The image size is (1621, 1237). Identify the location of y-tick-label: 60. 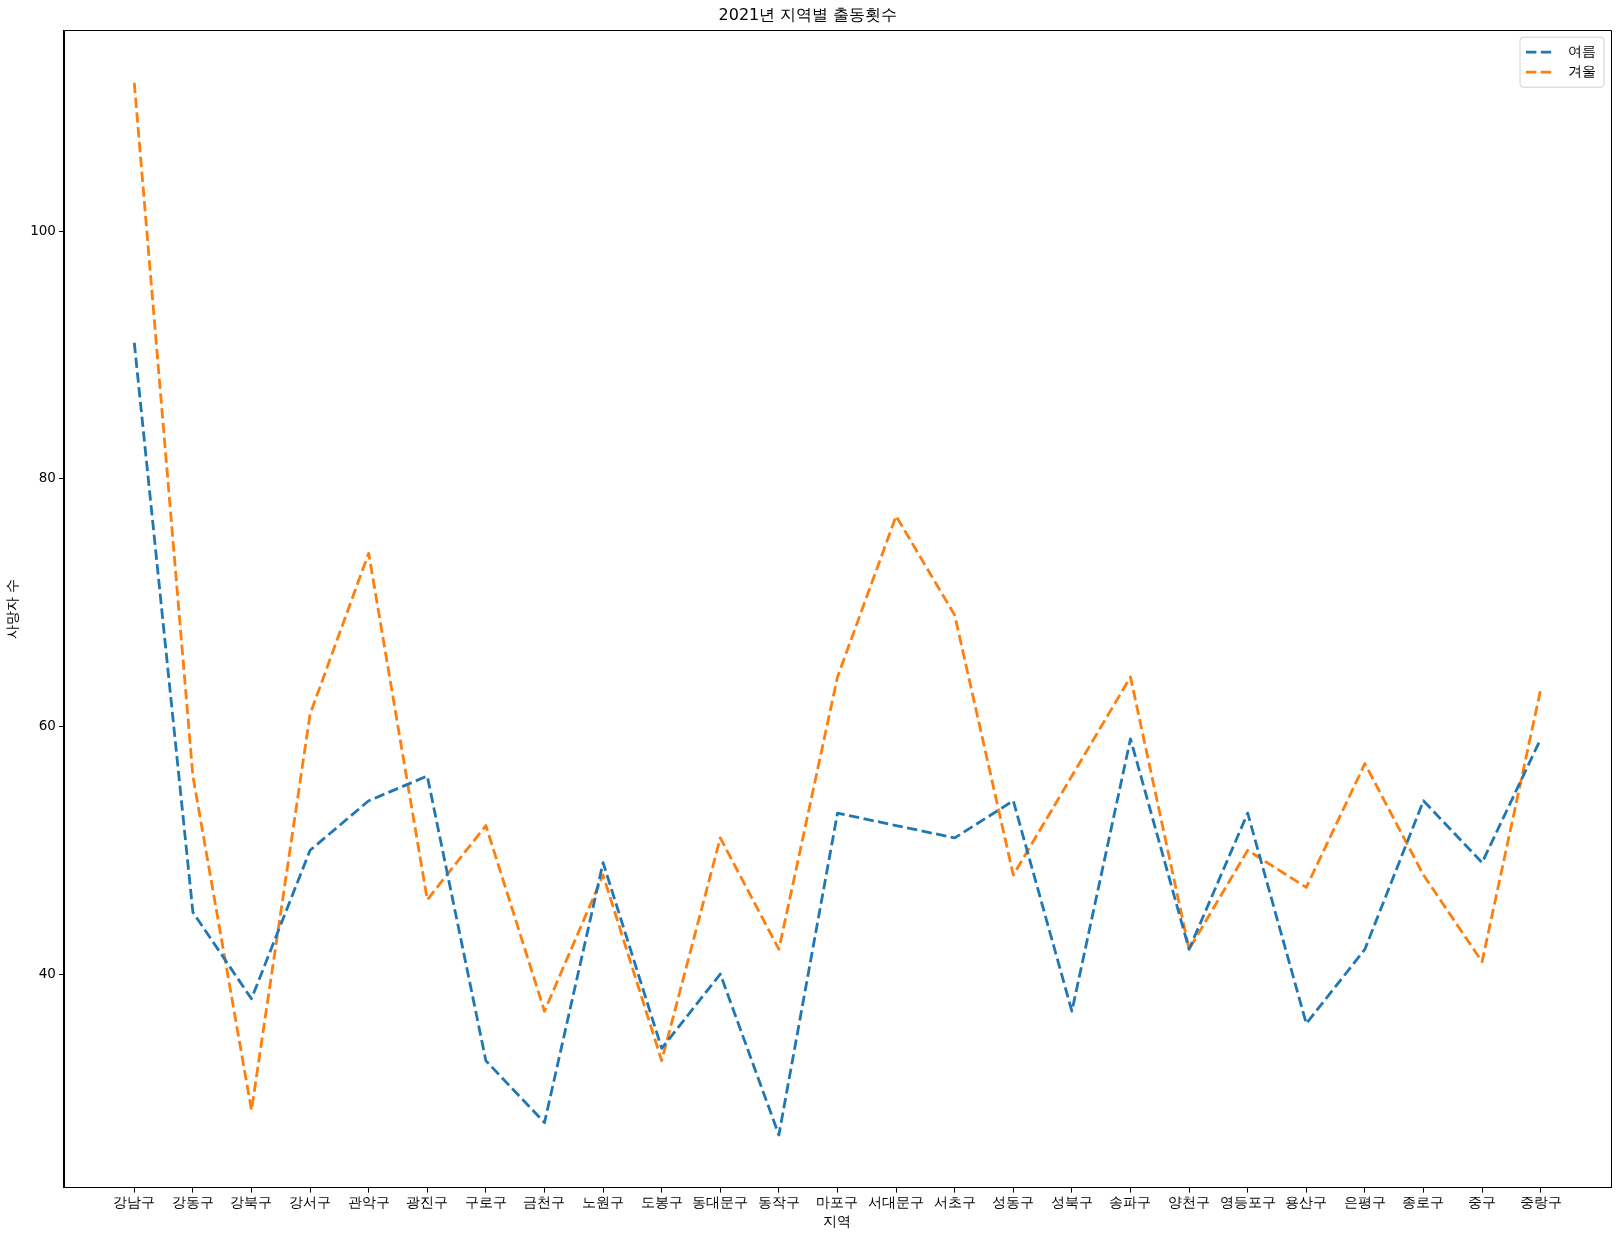
(47, 725).